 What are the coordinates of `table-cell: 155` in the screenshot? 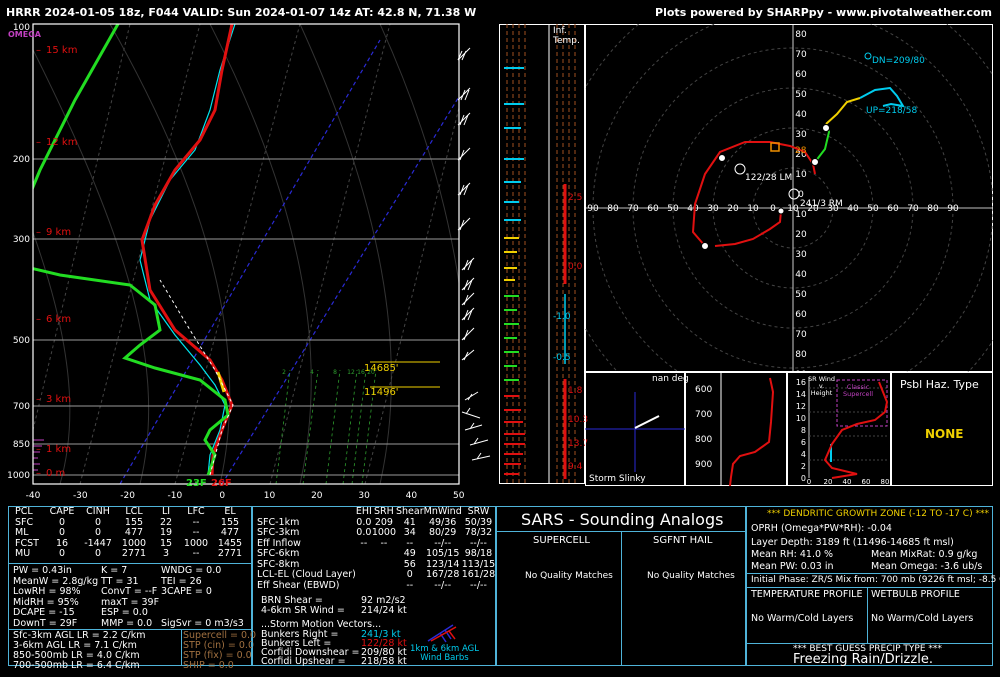 It's located at (134, 522).